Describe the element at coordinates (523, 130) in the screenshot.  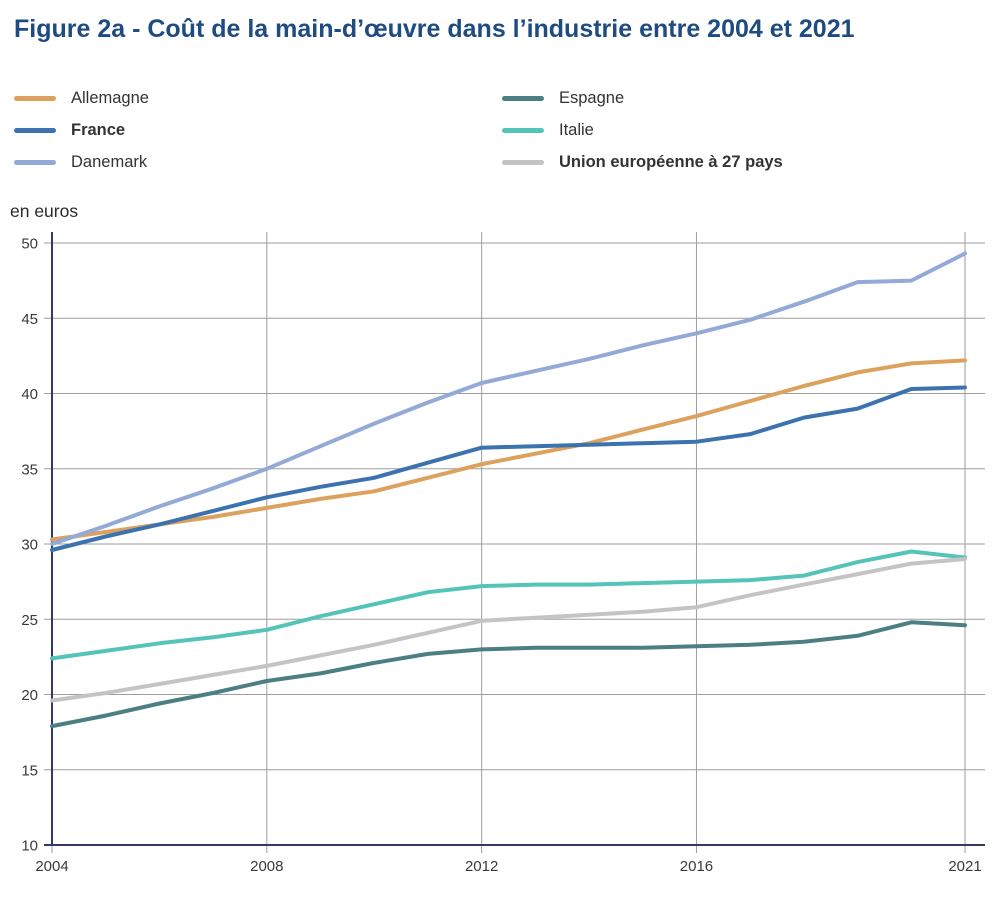
I see `legend-swatch-italie` at that location.